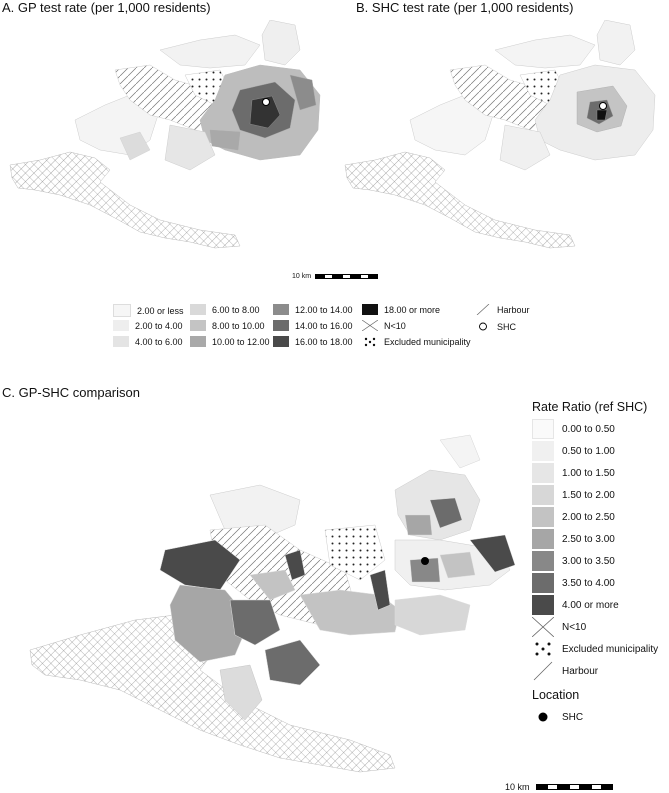  Describe the element at coordinates (302, 276) in the screenshot. I see `scale-bar-top-label: 10 km` at that location.